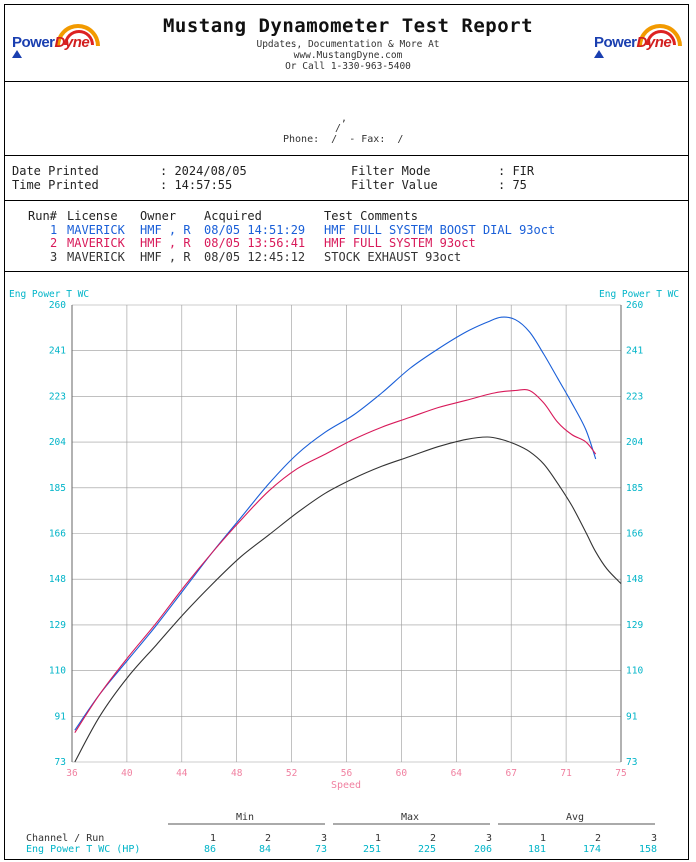 Image resolution: width=696 pixels, height=862 pixels. What do you see at coordinates (346, 81) in the screenshot?
I see `divider-header` at bounding box center [346, 81].